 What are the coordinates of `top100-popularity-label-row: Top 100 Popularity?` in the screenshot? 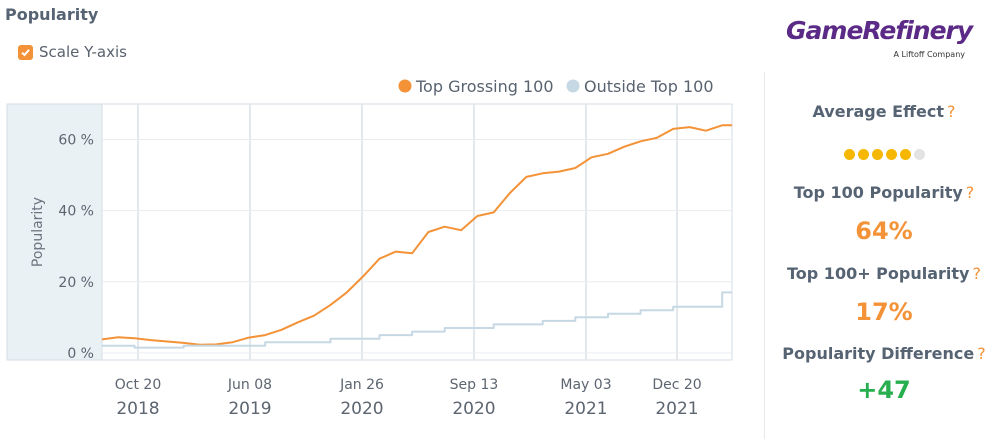 It's located at (884, 192).